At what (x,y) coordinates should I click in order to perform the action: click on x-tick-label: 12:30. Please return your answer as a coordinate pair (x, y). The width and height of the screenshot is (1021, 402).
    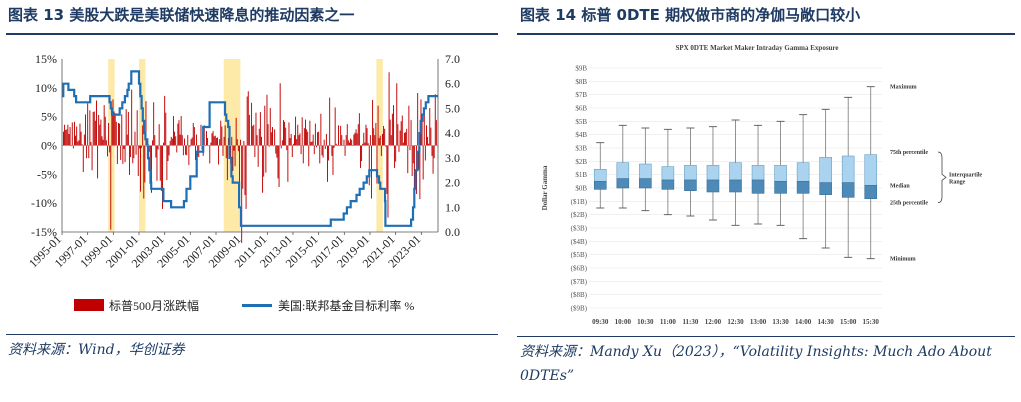
    Looking at the image, I should click on (735, 322).